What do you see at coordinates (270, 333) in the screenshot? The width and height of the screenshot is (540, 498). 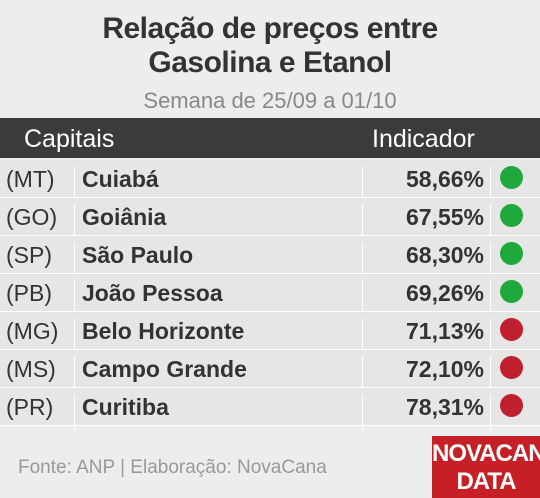 I see `table-row: (MG) Belo Horizonte 71,13%` at bounding box center [270, 333].